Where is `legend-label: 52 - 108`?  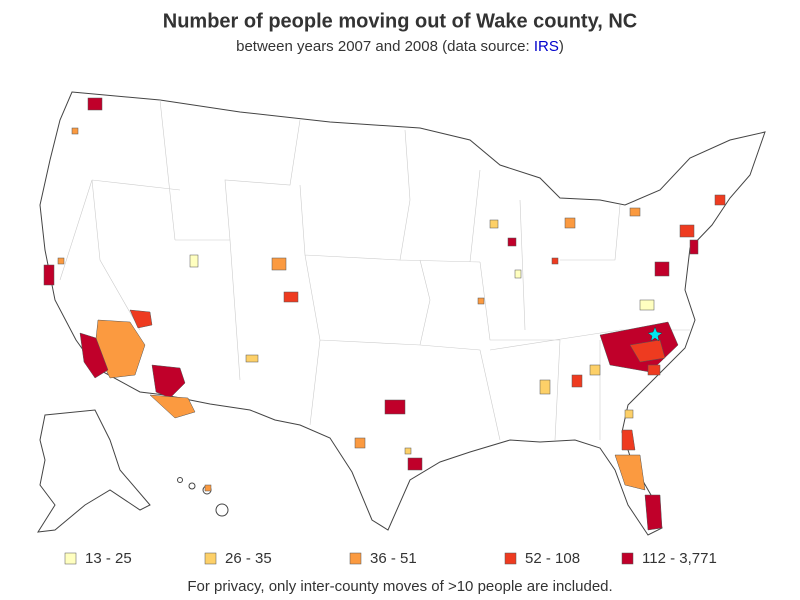 legend-label: 52 - 108 is located at coordinates (552, 558).